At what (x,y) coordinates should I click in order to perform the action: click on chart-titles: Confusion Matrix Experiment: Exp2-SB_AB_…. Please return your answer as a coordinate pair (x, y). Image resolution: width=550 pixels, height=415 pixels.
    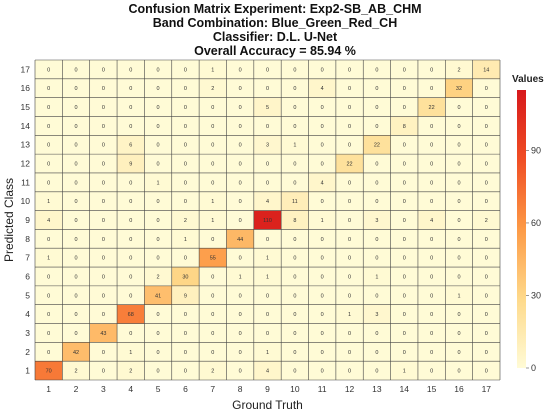
    Looking at the image, I should click on (274, 30).